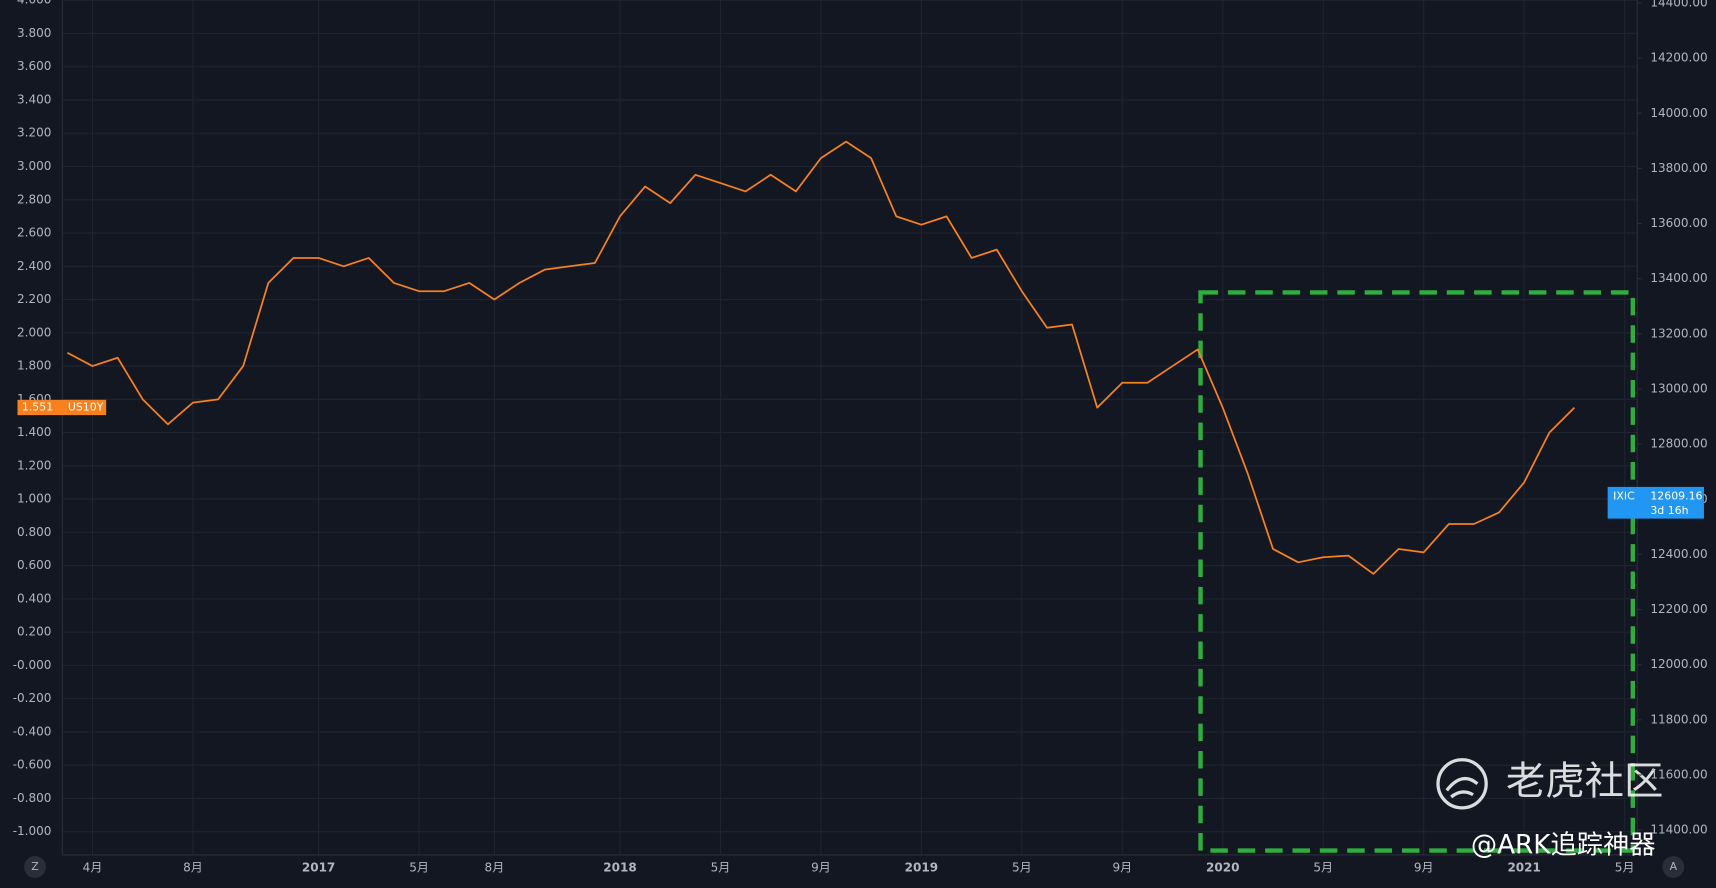 The width and height of the screenshot is (1716, 888). What do you see at coordinates (34, 133) in the screenshot?
I see `y-tick-label: 3.200` at bounding box center [34, 133].